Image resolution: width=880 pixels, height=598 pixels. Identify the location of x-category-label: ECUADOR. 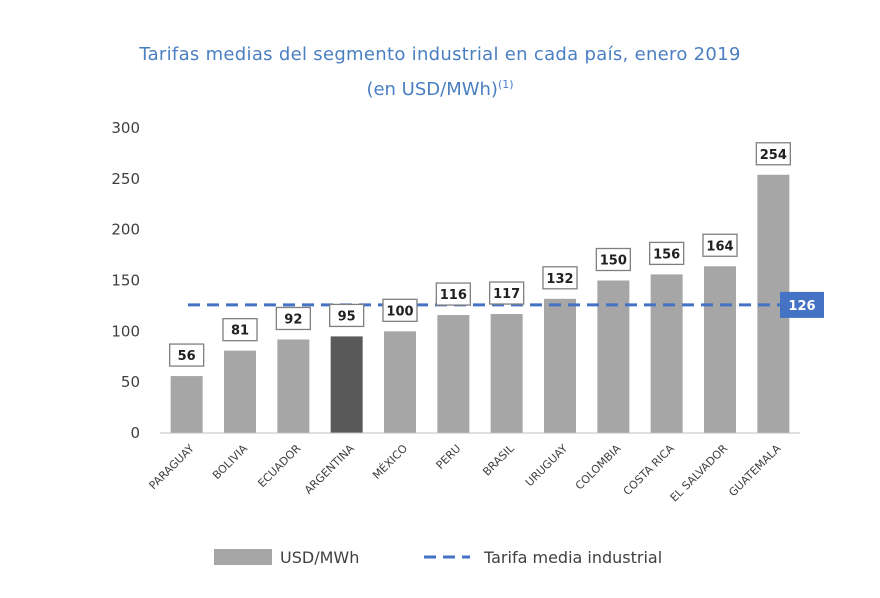
(279, 466).